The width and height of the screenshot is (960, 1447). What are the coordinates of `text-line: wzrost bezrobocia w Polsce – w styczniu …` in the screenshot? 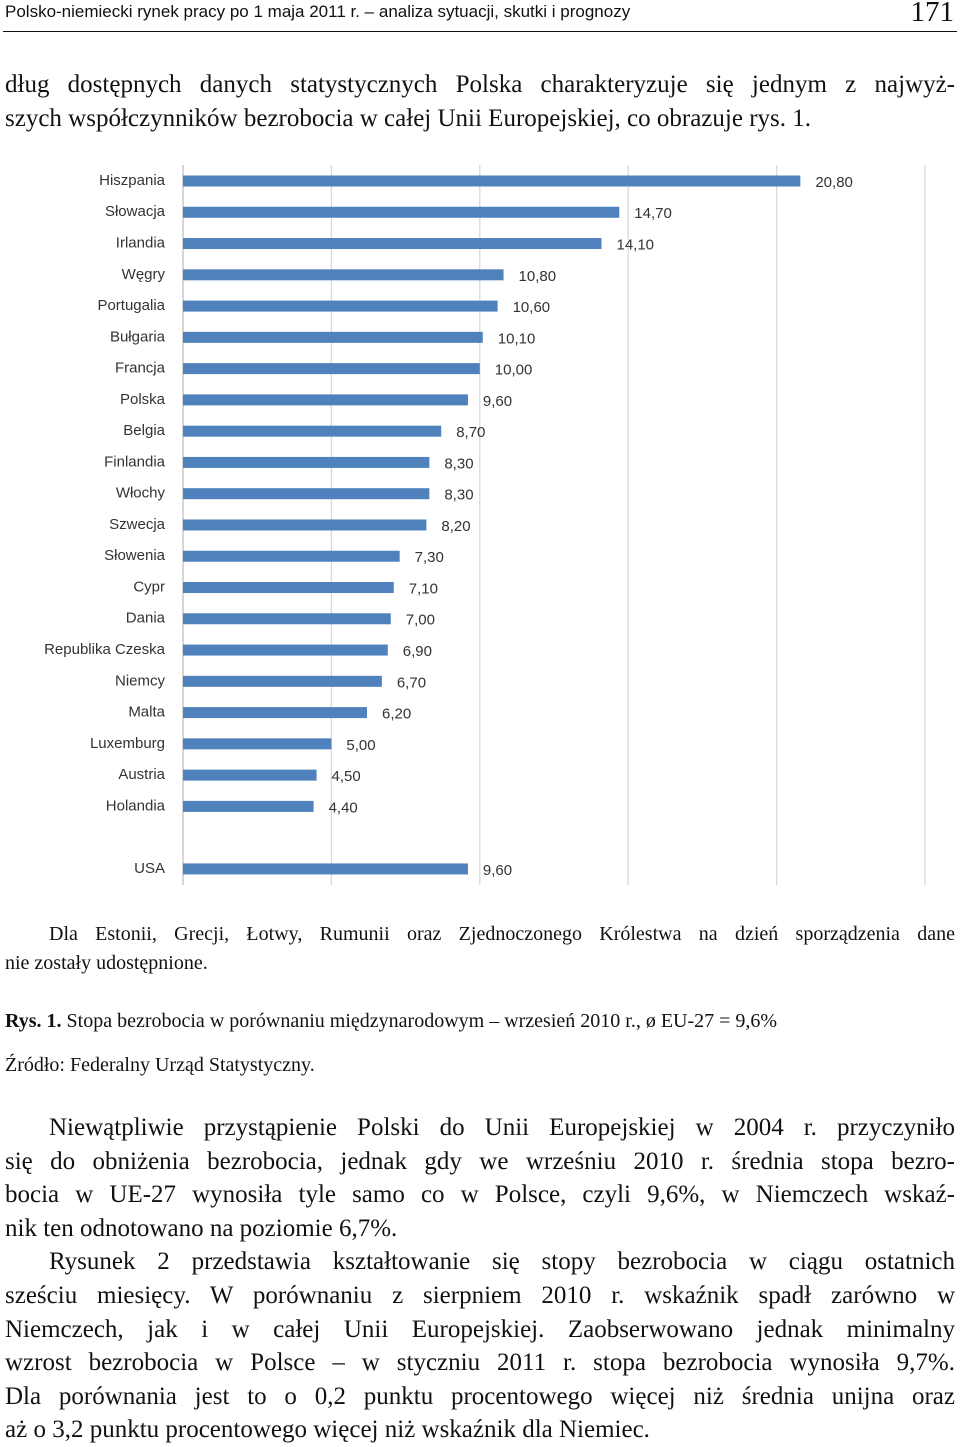 It's located at (480, 1363).